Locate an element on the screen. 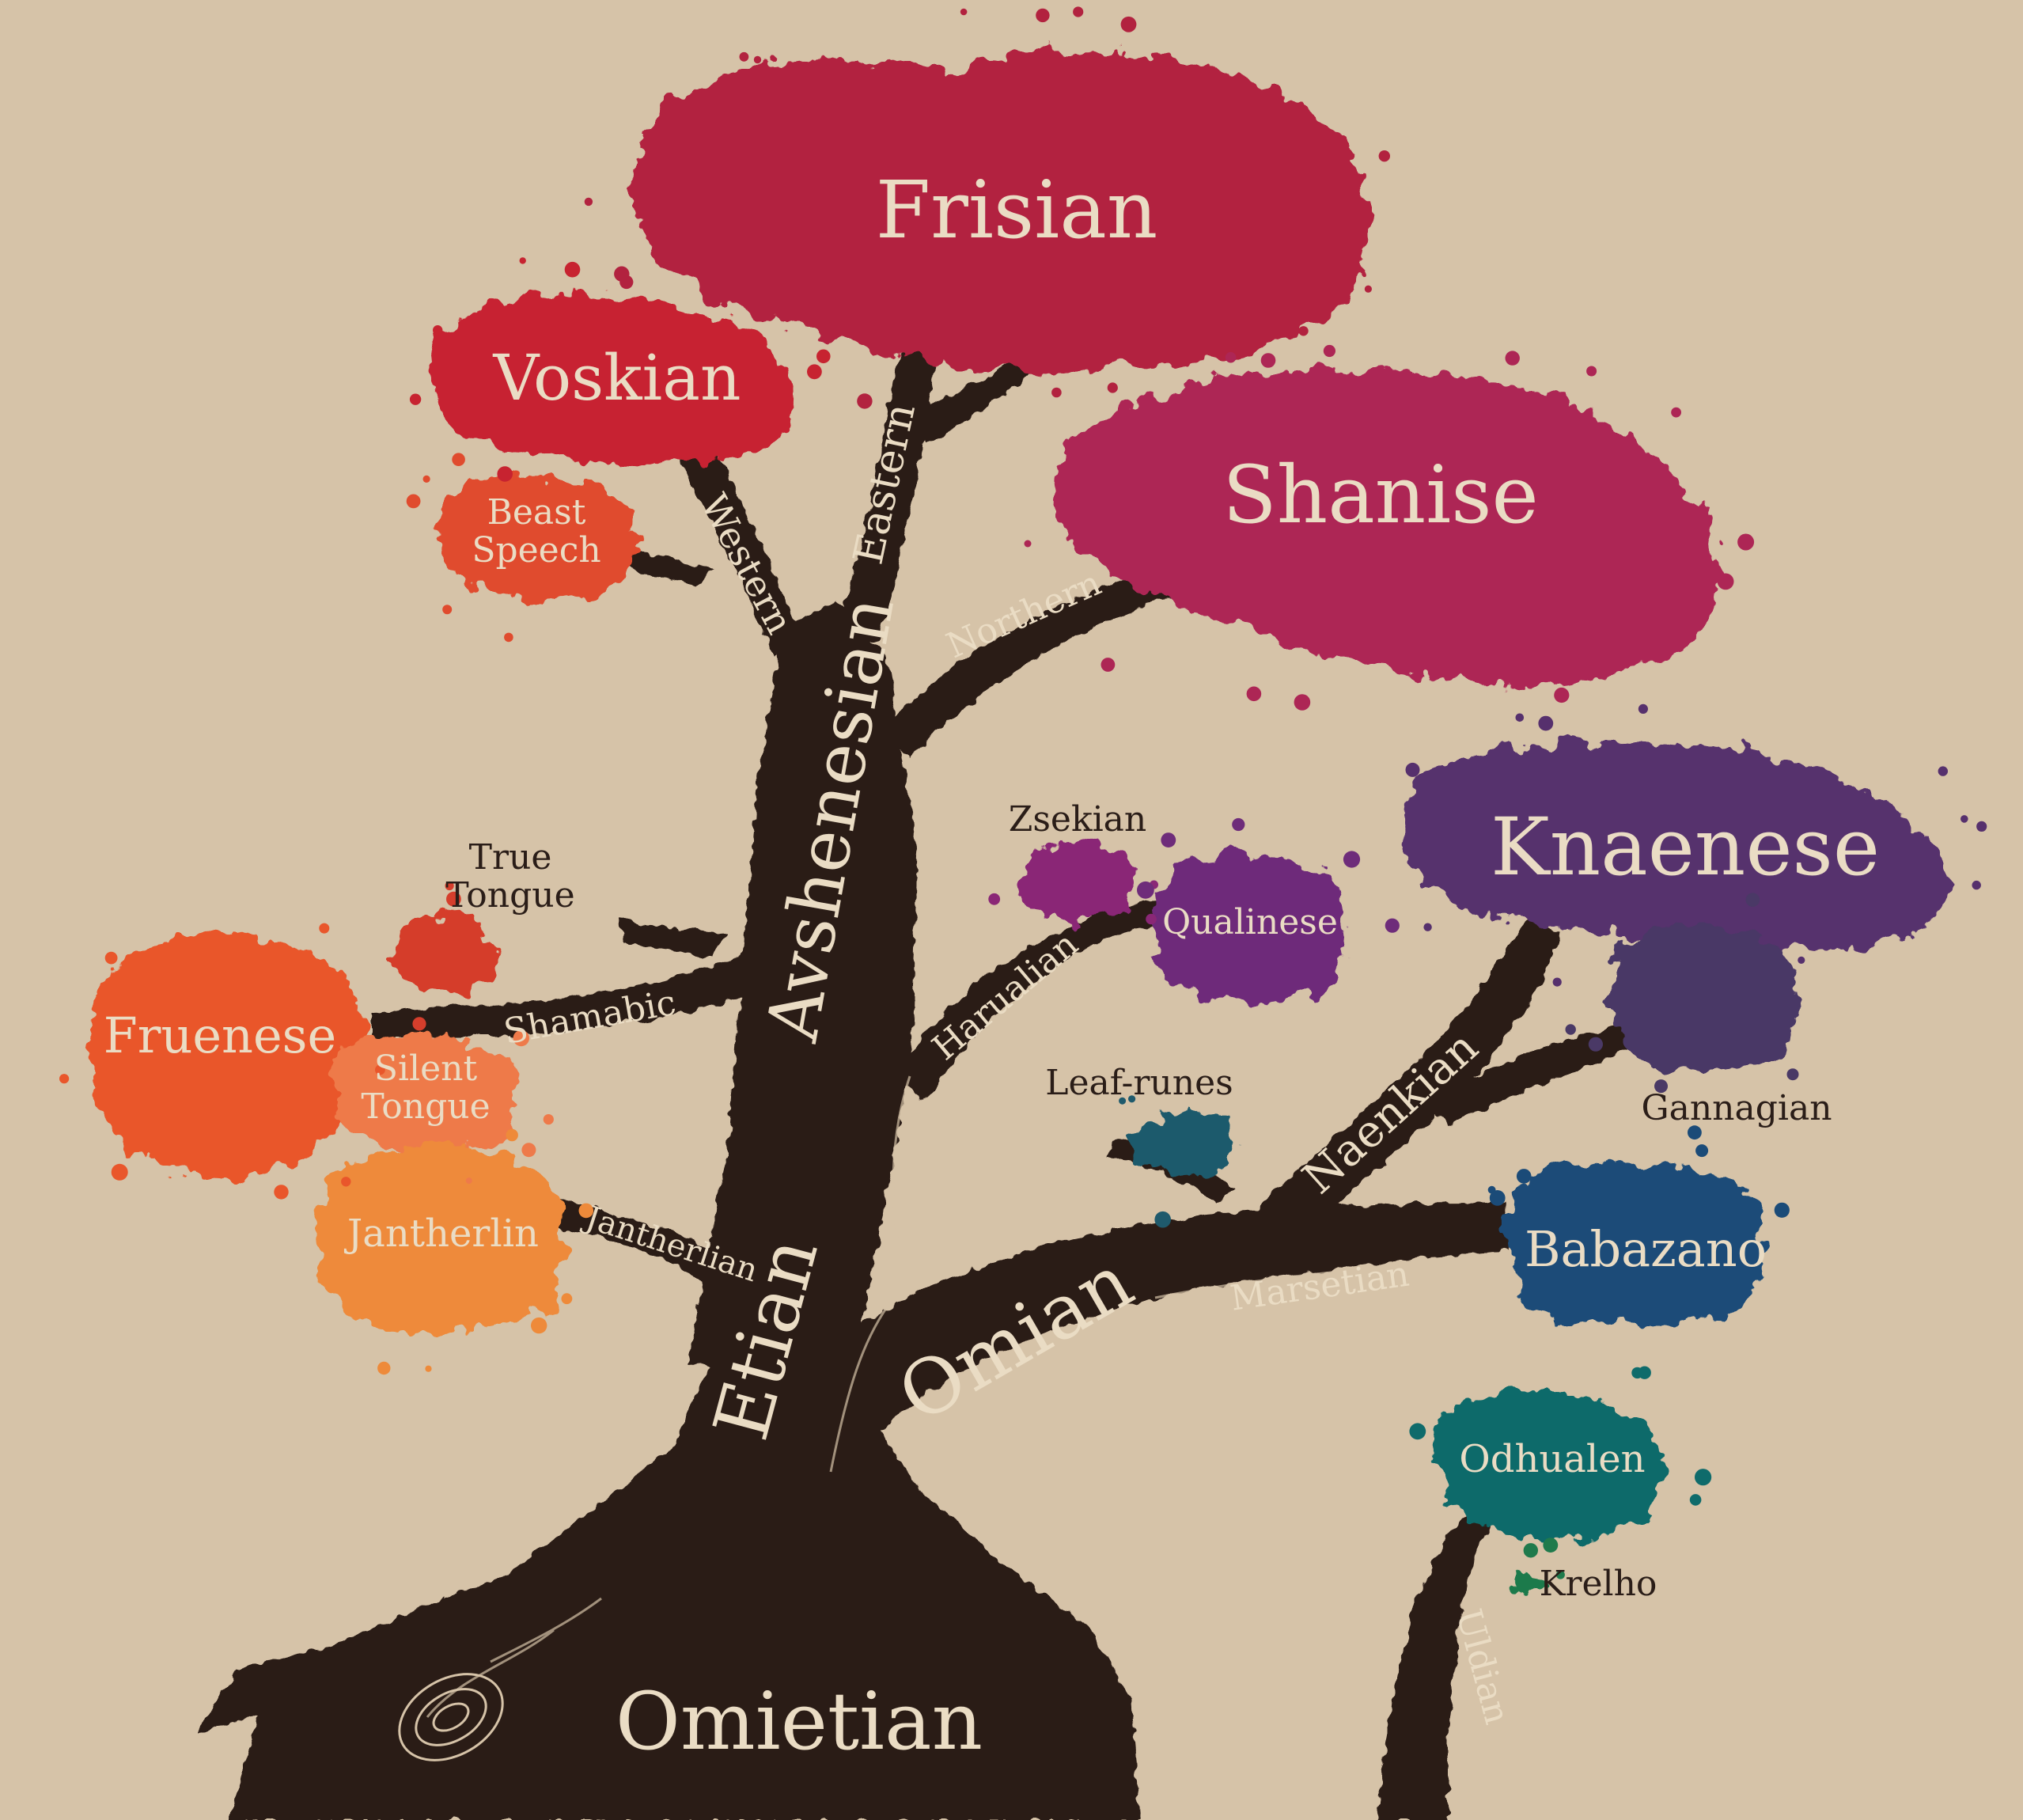  label-jantherlin: Jantherlin is located at coordinates (441, 1233).